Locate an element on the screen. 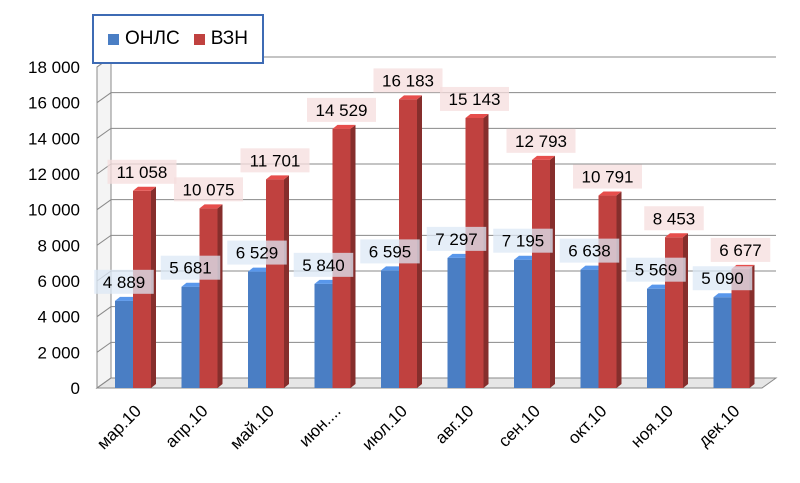  x-tick-label: июл.10 is located at coordinates (384, 427).